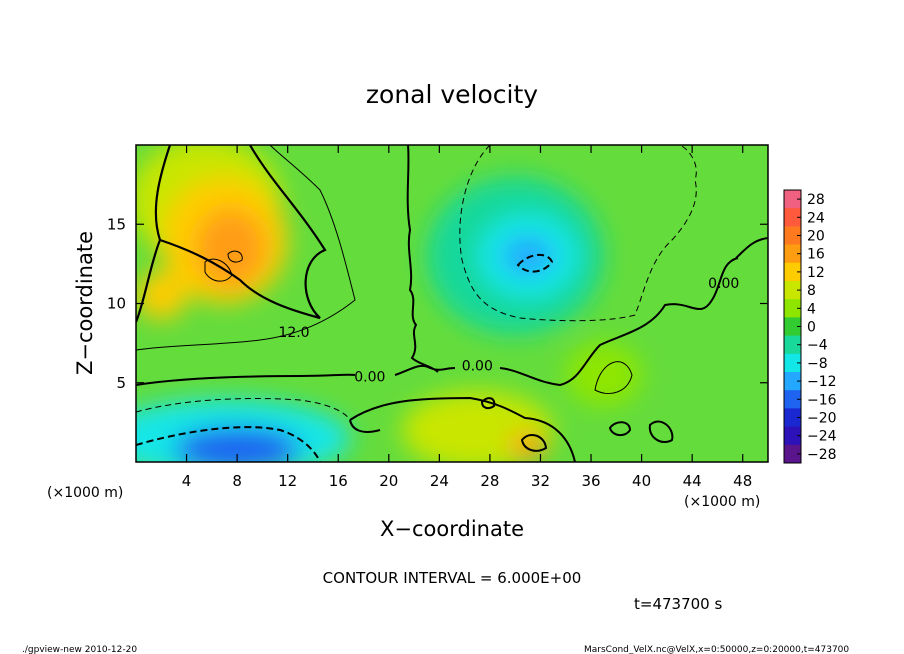 This screenshot has width=904, height=654. Describe the element at coordinates (85, 493) in the screenshot. I see `x-unit-label-left: (×1000 m)` at that location.